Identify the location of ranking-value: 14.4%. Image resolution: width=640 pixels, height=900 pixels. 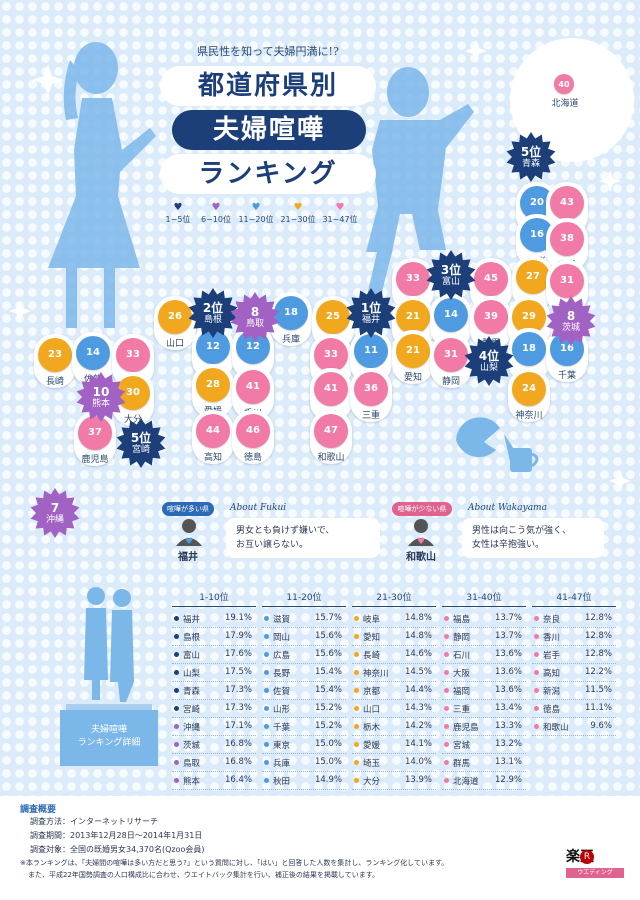
(418, 690).